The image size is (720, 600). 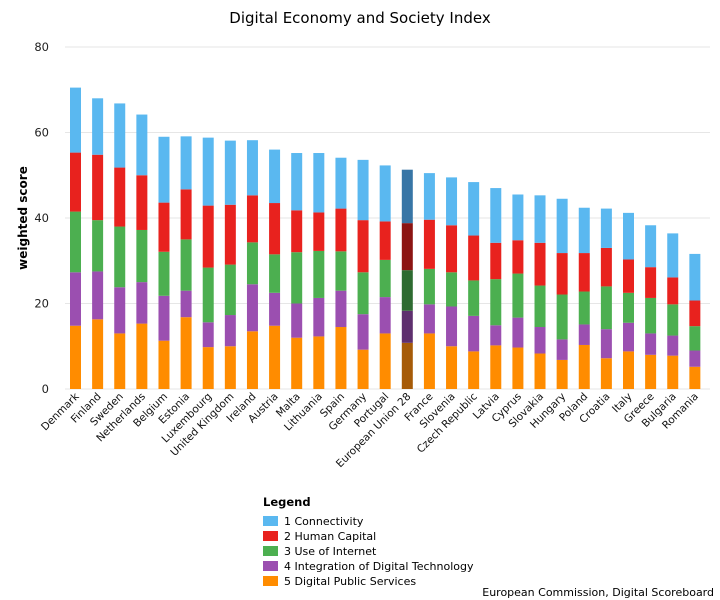 What do you see at coordinates (45, 389) in the screenshot?
I see `y-tick-label: 0` at bounding box center [45, 389].